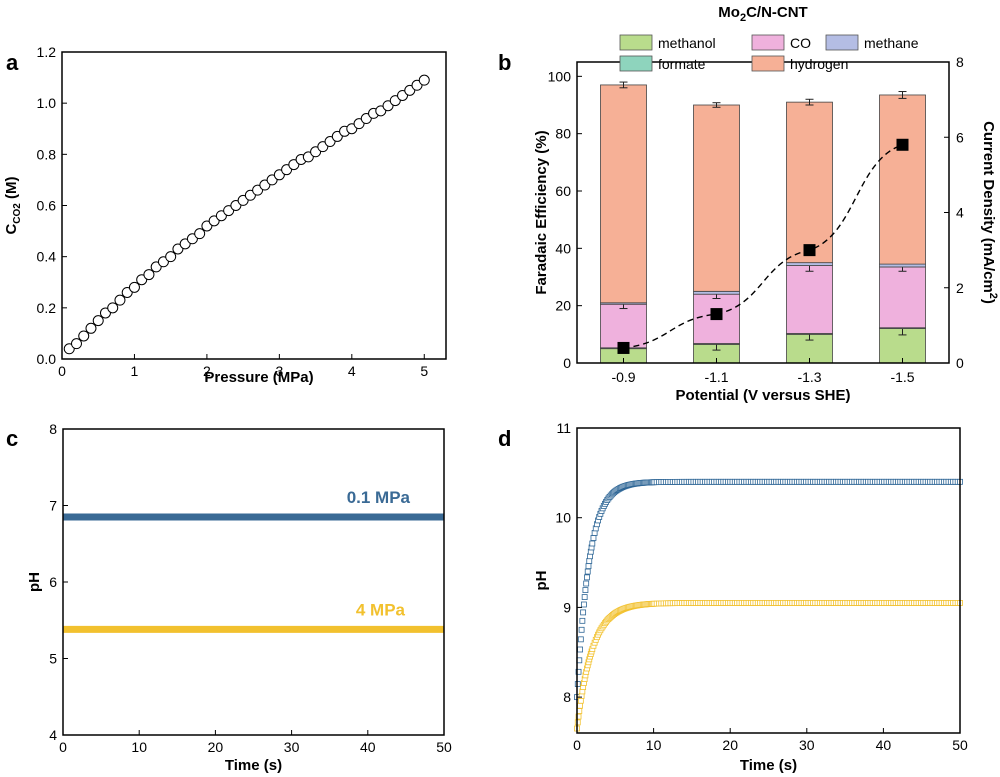 Image resolution: width=1000 pixels, height=777 pixels. I want to click on legend-swatch-methanol, so click(636, 42).